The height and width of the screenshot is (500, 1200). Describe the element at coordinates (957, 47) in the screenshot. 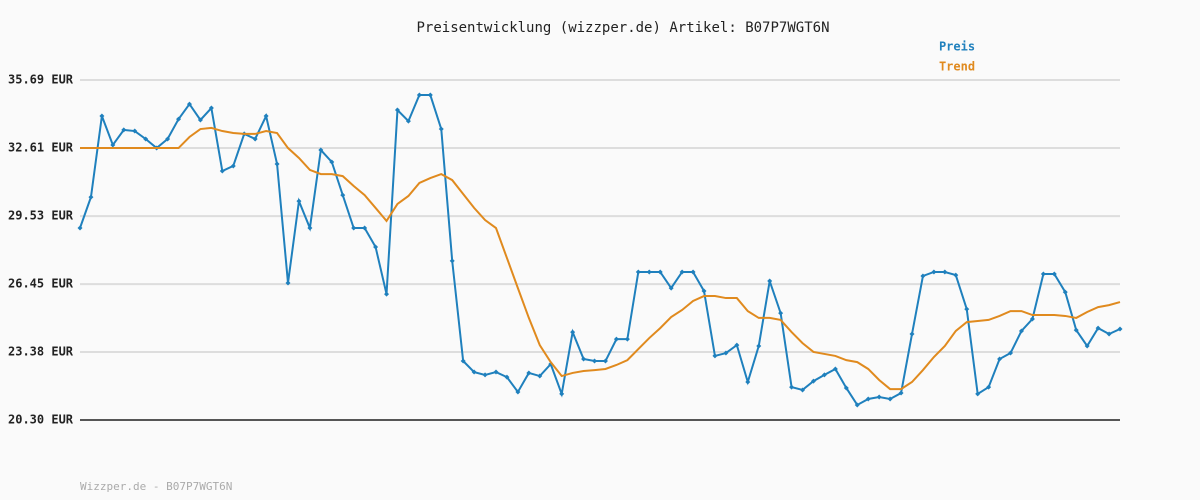

I see `legend-label: Preis` at that location.